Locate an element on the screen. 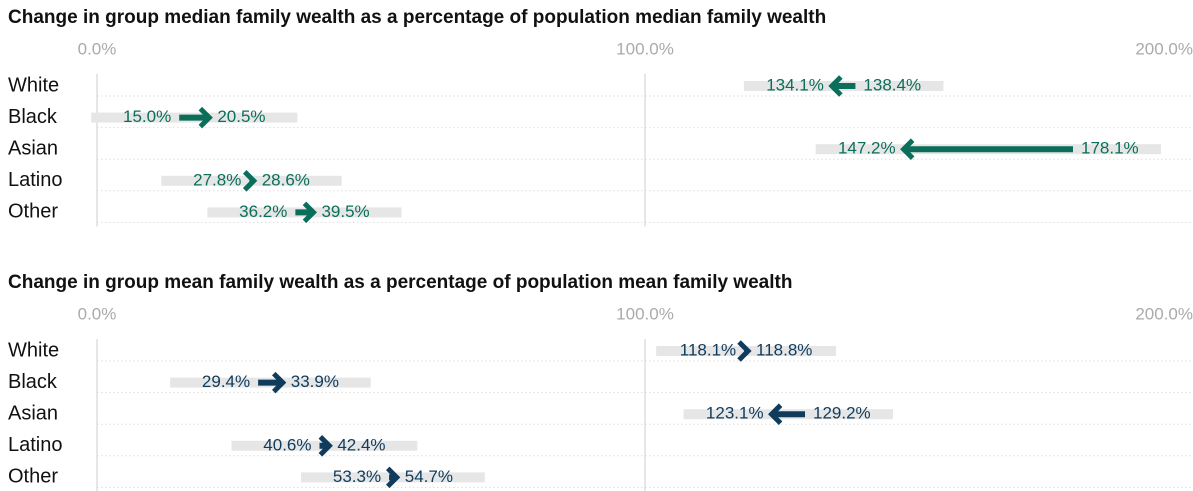 This screenshot has height=491, width=1193. value-label: 134.1% is located at coordinates (795, 84).